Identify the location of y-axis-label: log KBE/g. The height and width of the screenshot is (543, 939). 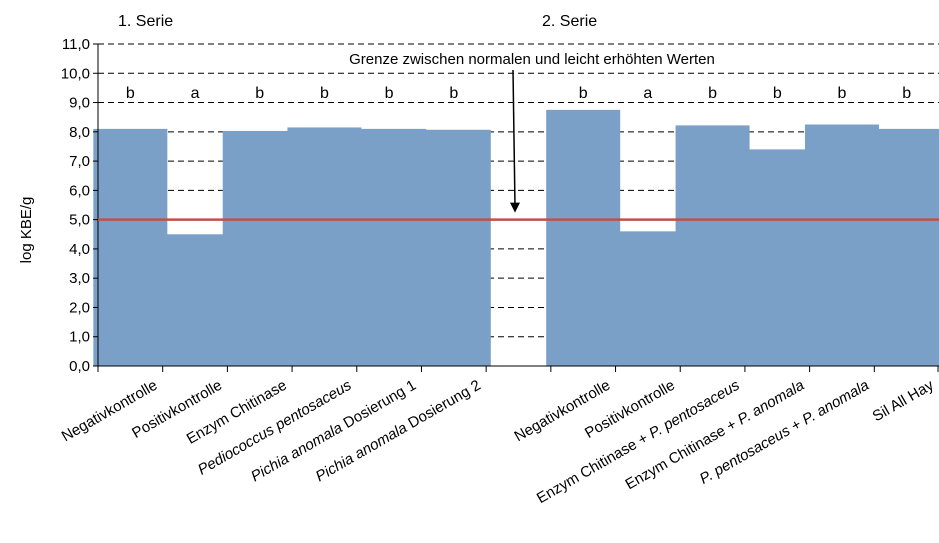
(26, 230).